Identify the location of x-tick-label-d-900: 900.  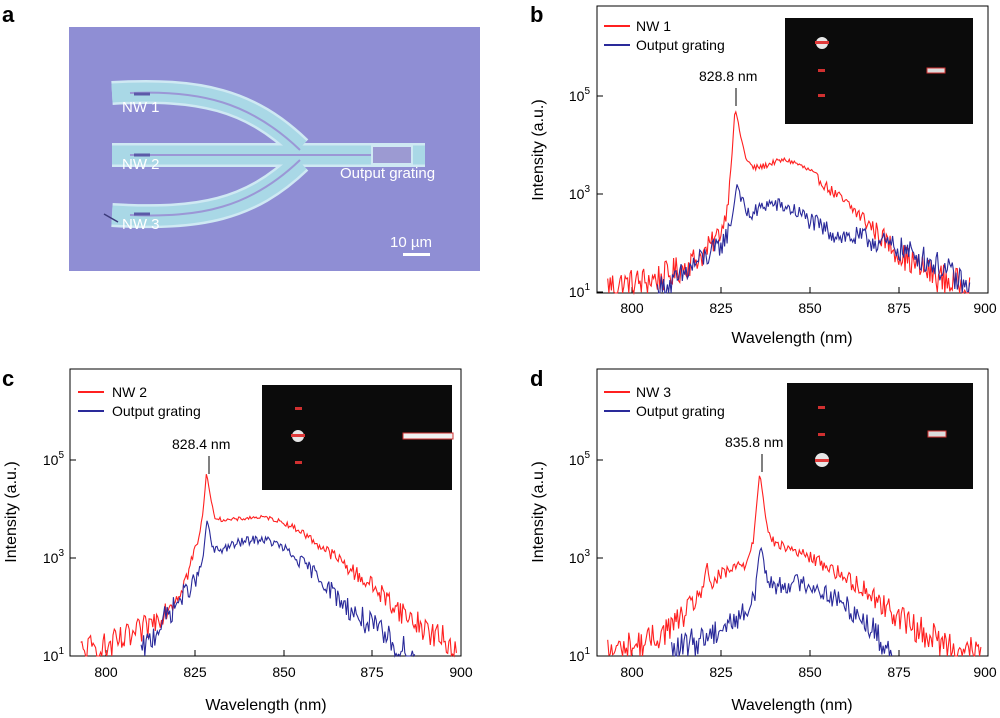
(985, 672).